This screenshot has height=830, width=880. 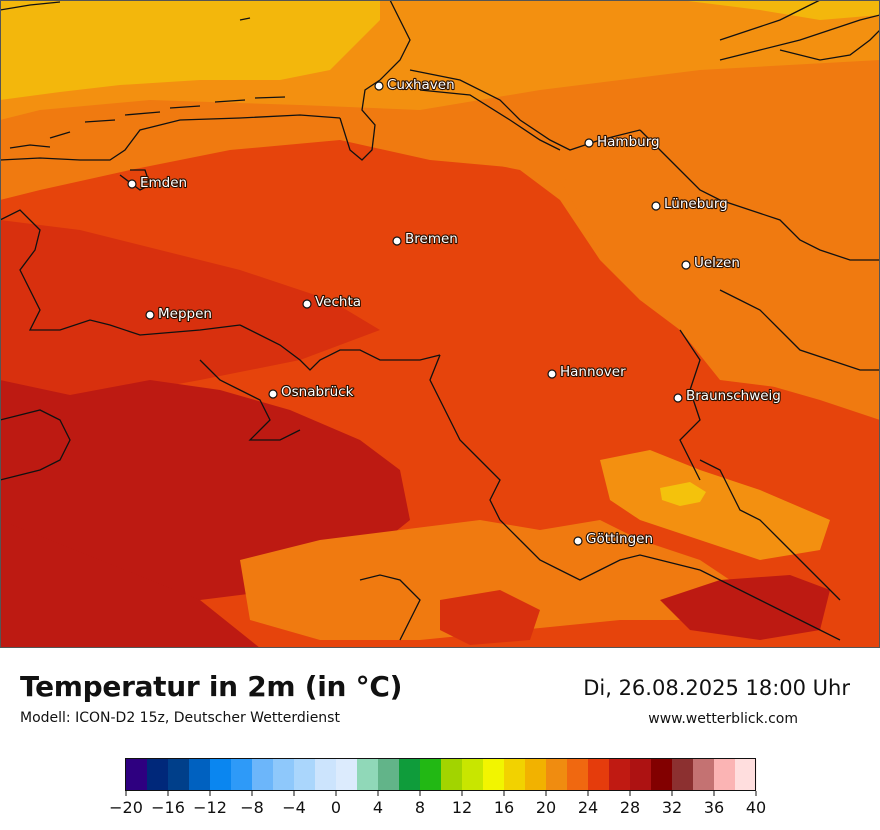 What do you see at coordinates (211, 686) in the screenshot?
I see `chart-title: Temperatur in 2m (in °C)` at bounding box center [211, 686].